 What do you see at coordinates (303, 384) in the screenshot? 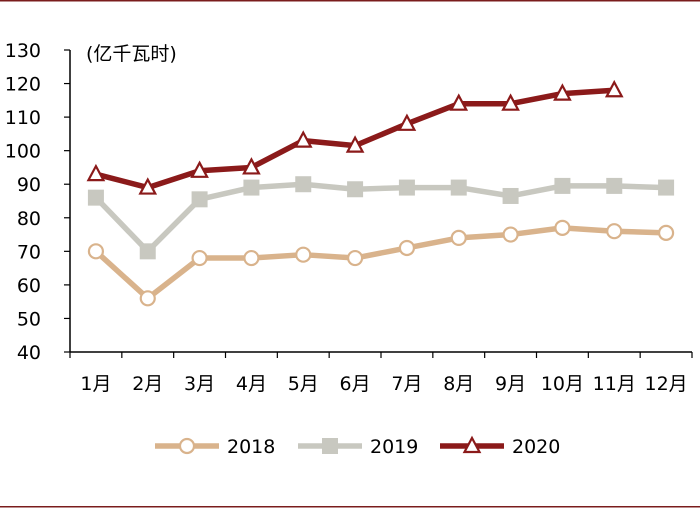
I see `x-tick-label: 5月` at bounding box center [303, 384].